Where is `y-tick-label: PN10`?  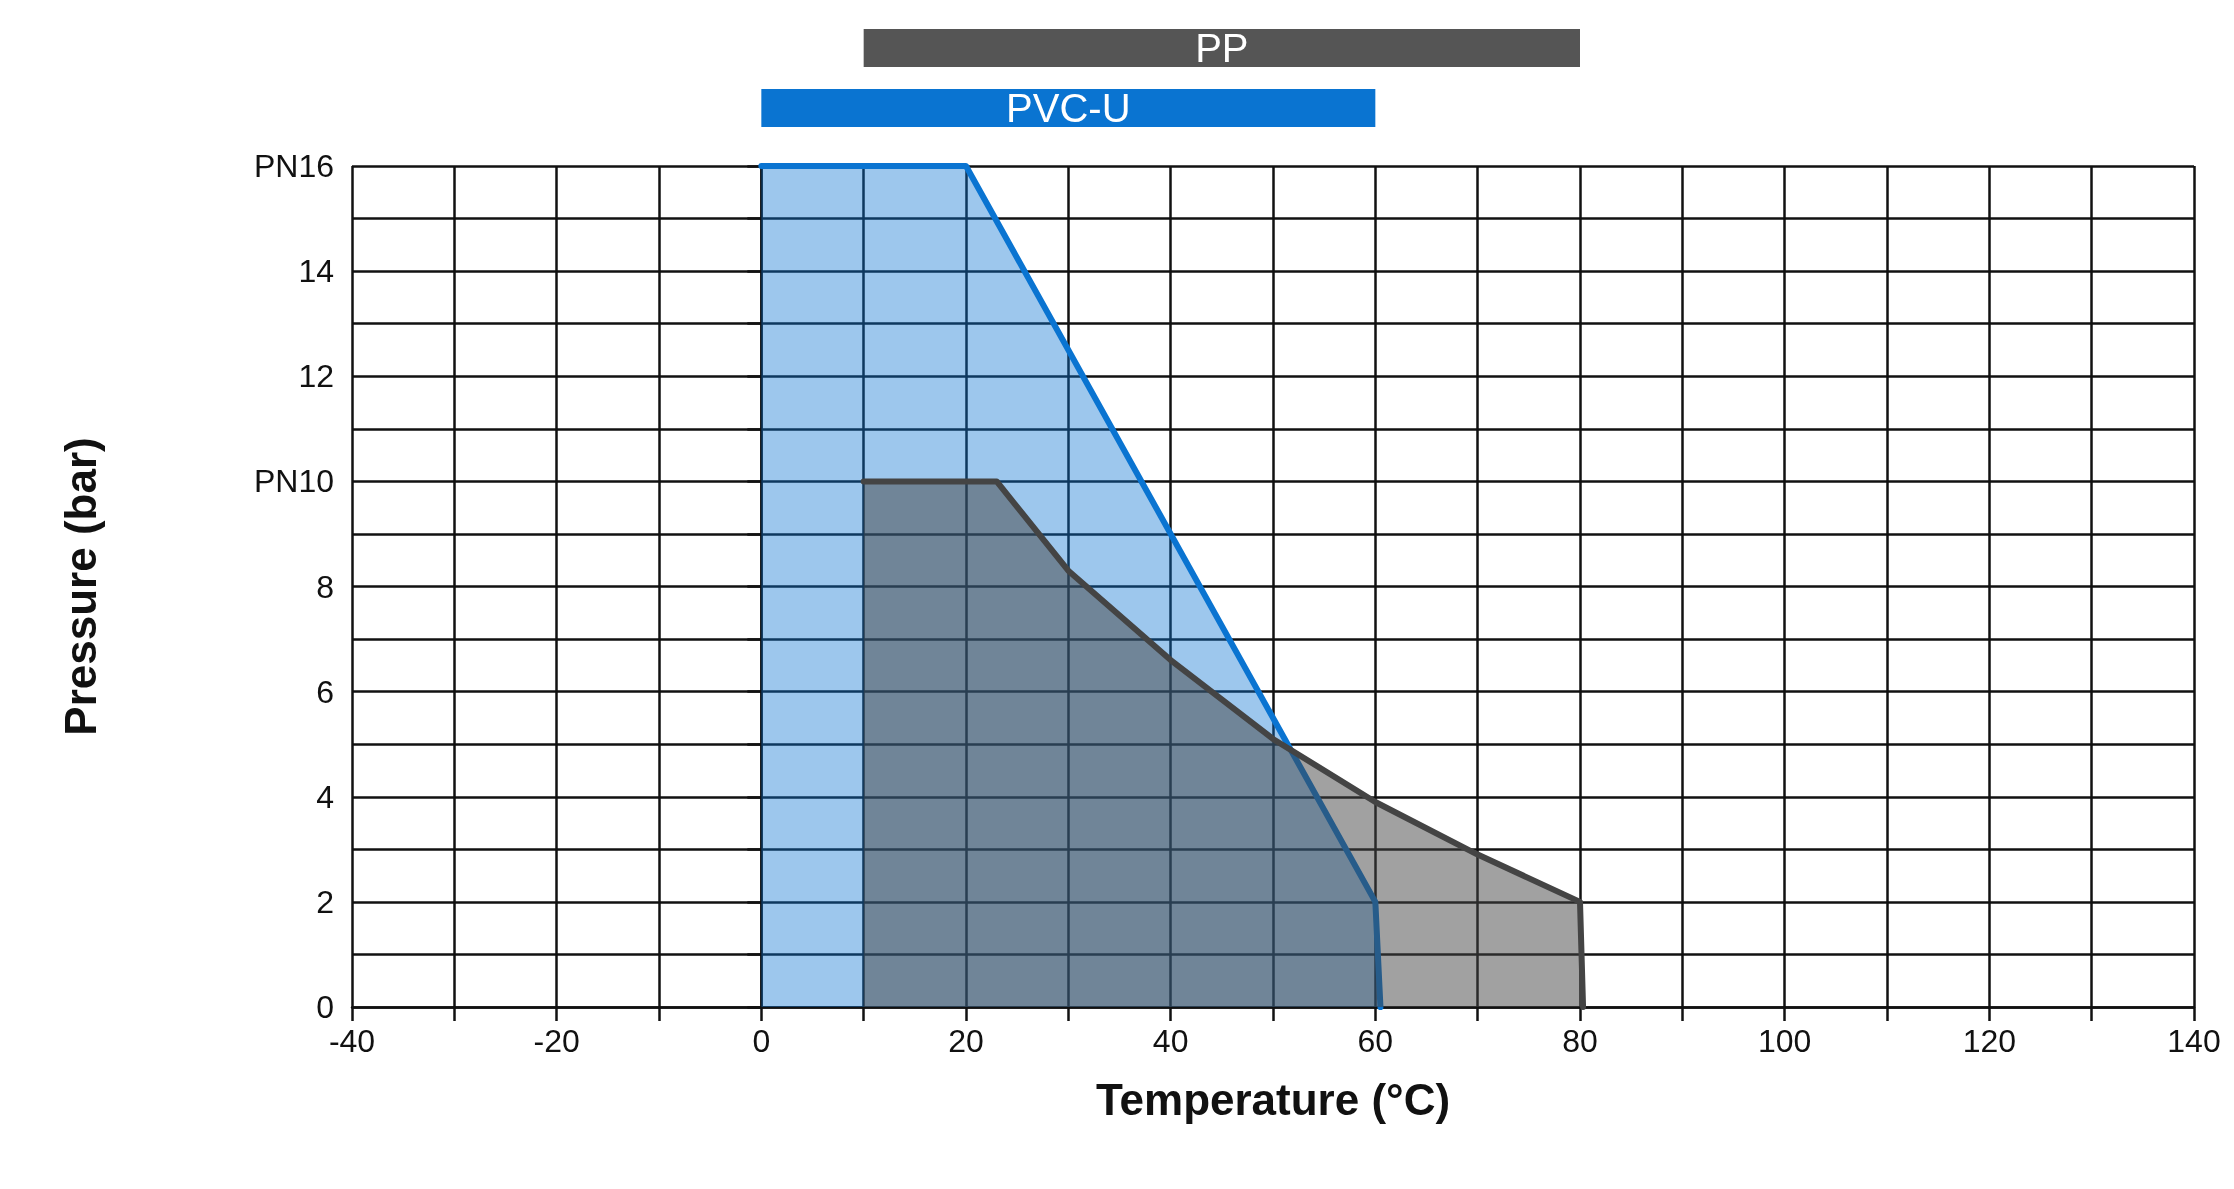 y-tick-label: PN10 is located at coordinates (293, 481).